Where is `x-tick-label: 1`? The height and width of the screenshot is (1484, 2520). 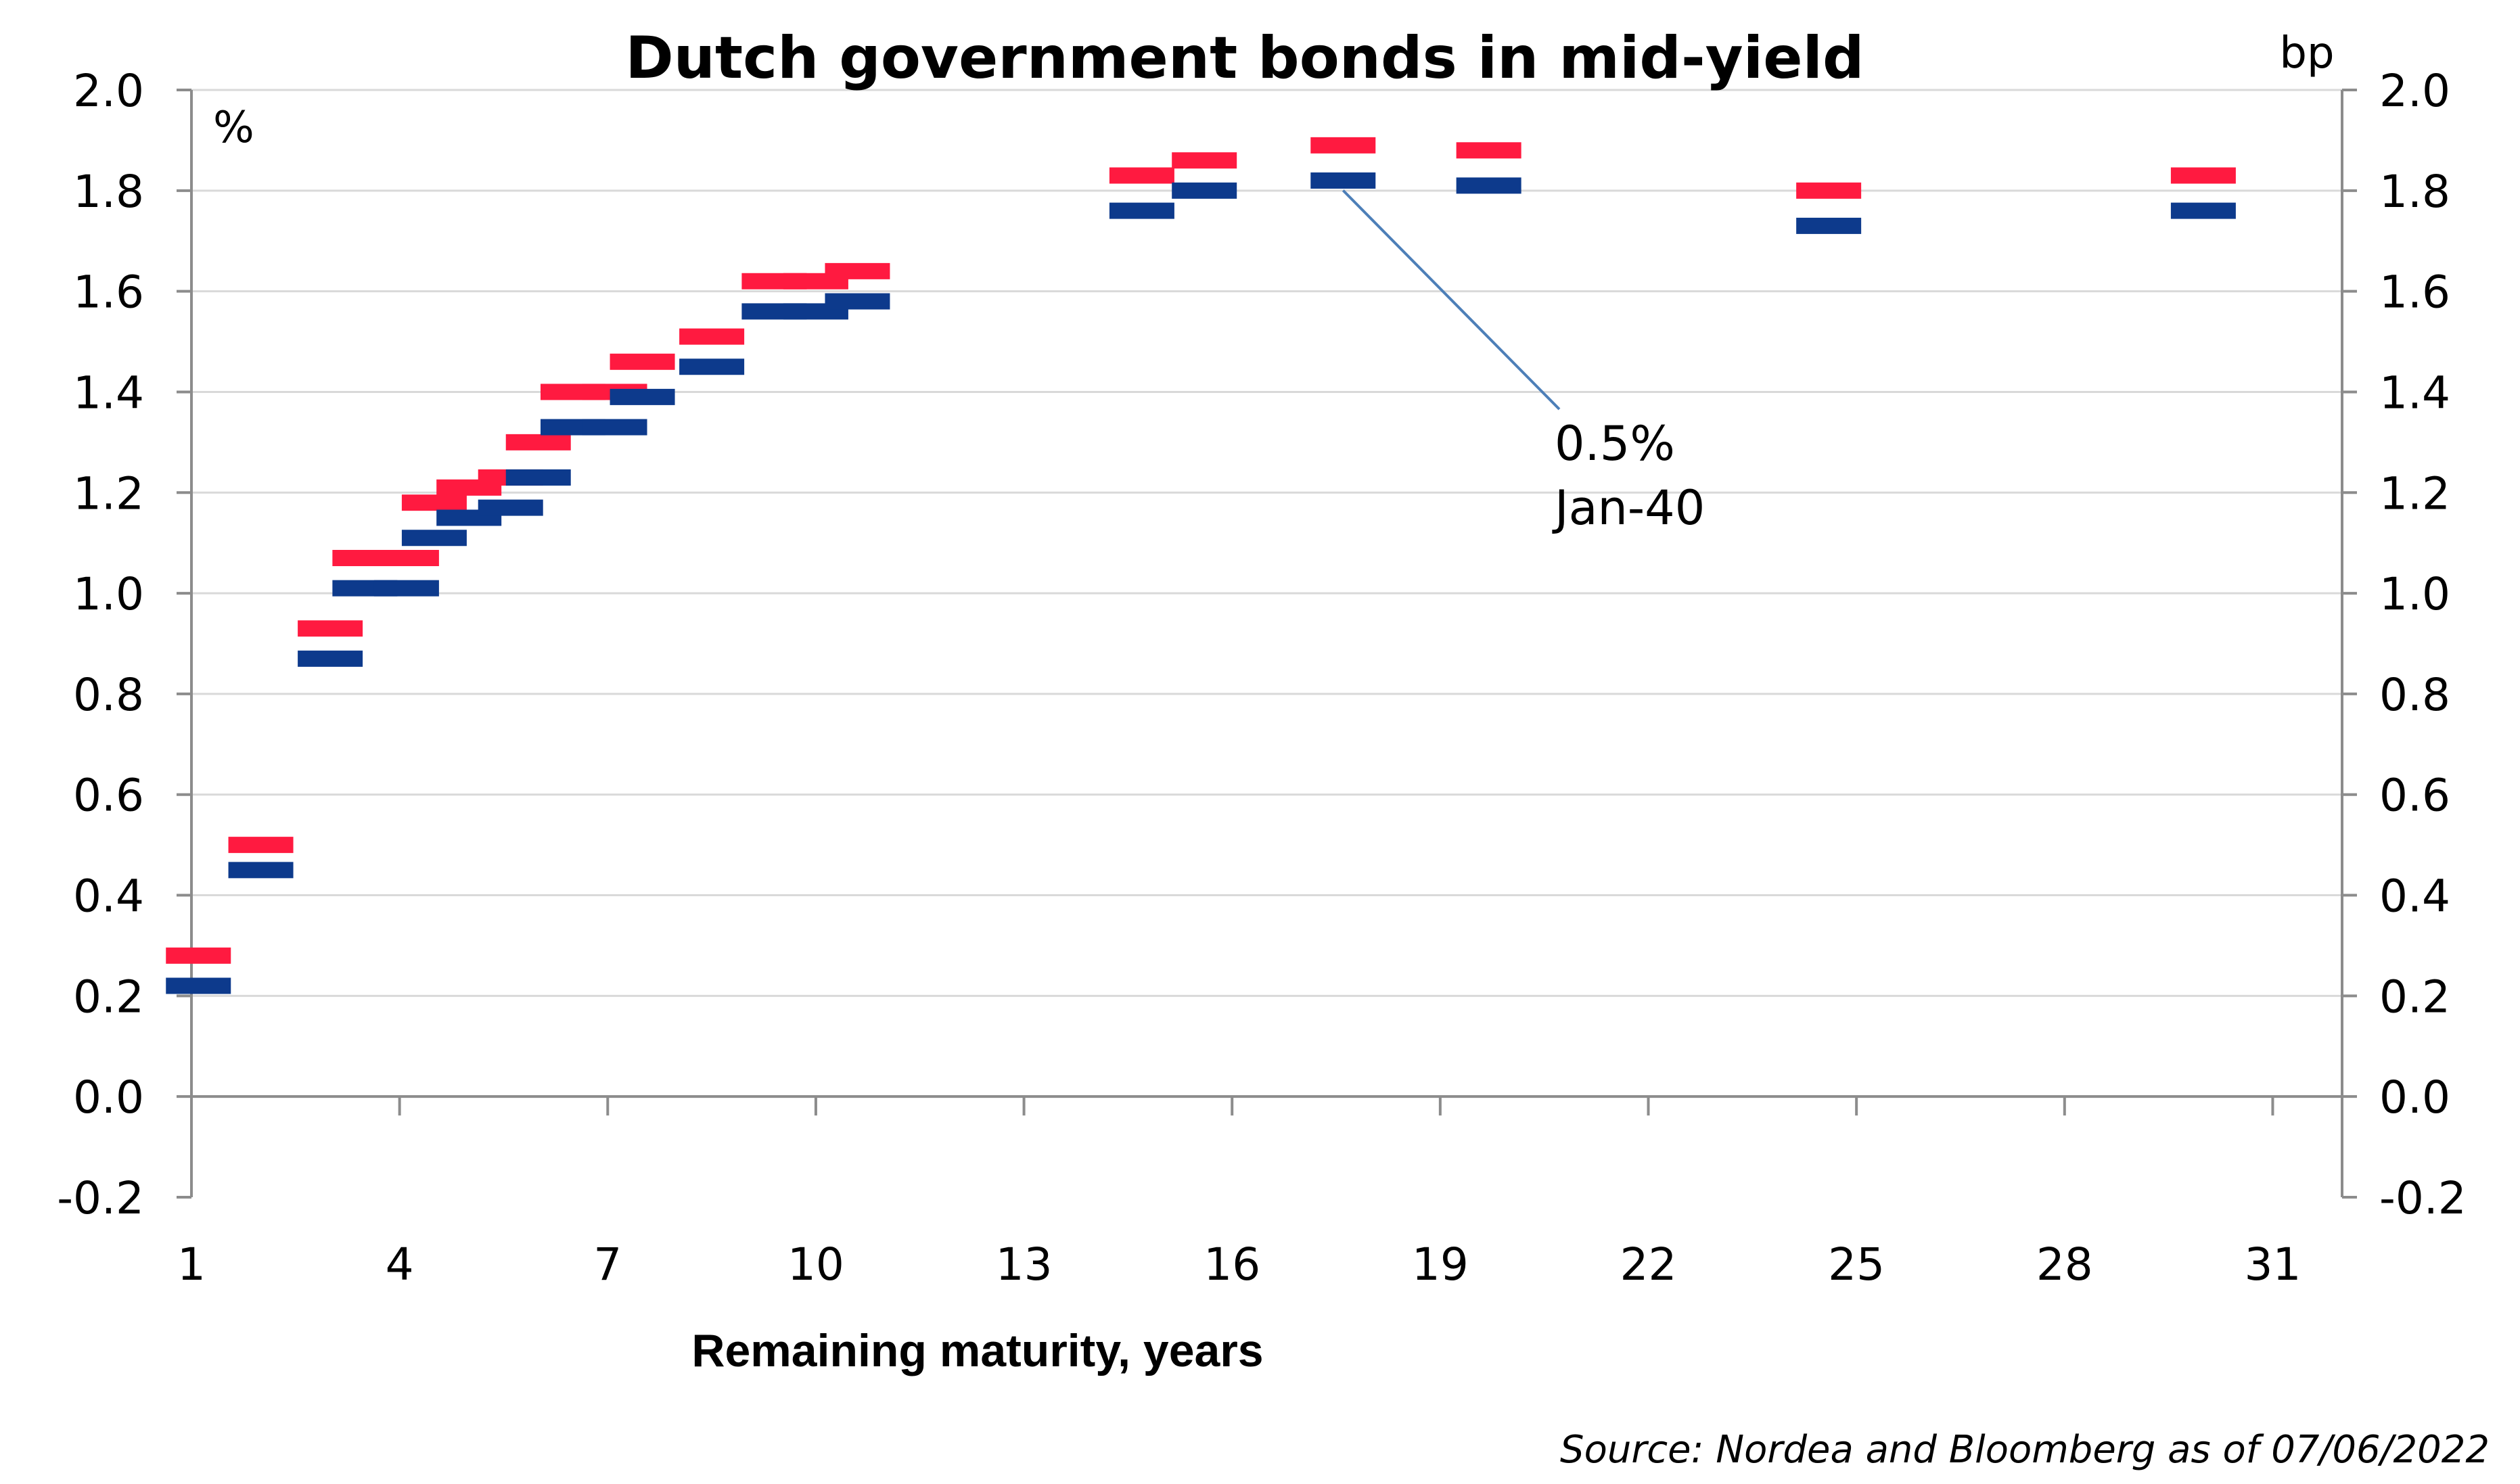
x-tick-label: 1 is located at coordinates (191, 1265).